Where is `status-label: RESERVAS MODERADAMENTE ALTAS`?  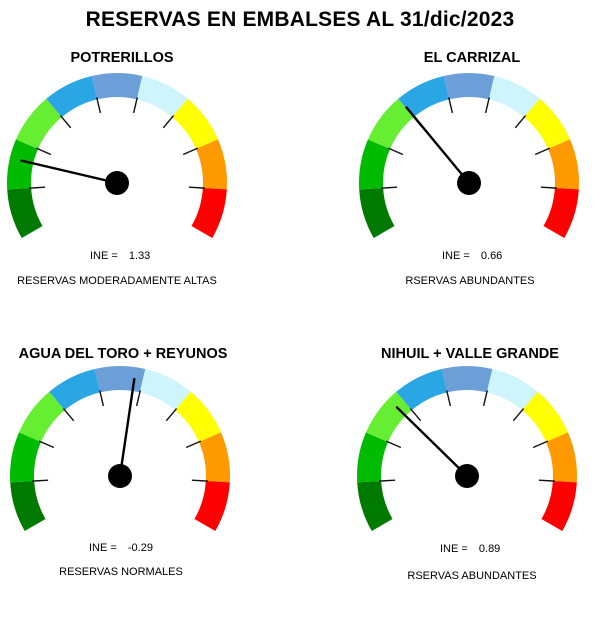 status-label: RESERVAS MODERADAMENTE ALTAS is located at coordinates (117, 281).